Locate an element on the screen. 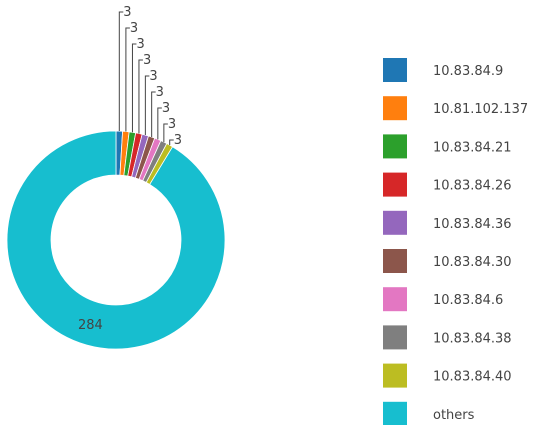  legend-label: 10.83.84.21 is located at coordinates (472, 147).